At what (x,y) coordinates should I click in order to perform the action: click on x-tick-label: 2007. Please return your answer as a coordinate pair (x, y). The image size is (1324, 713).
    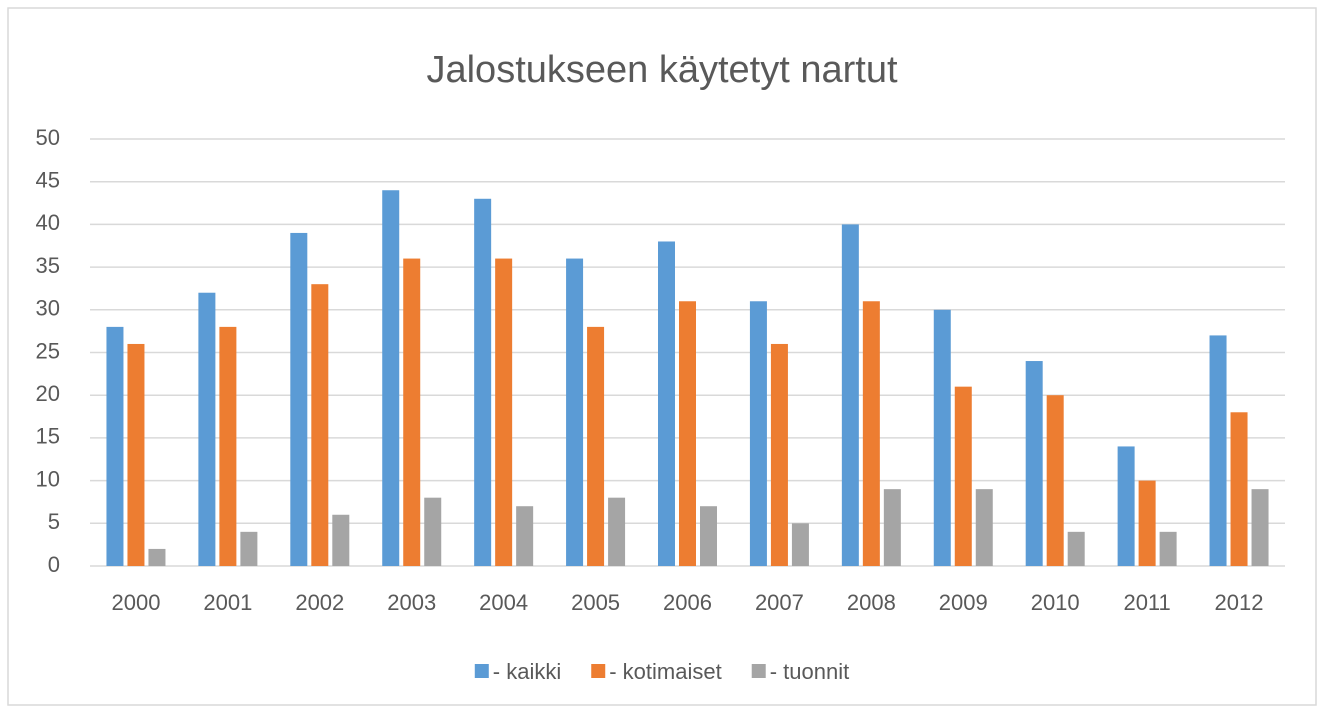
    Looking at the image, I should click on (779, 602).